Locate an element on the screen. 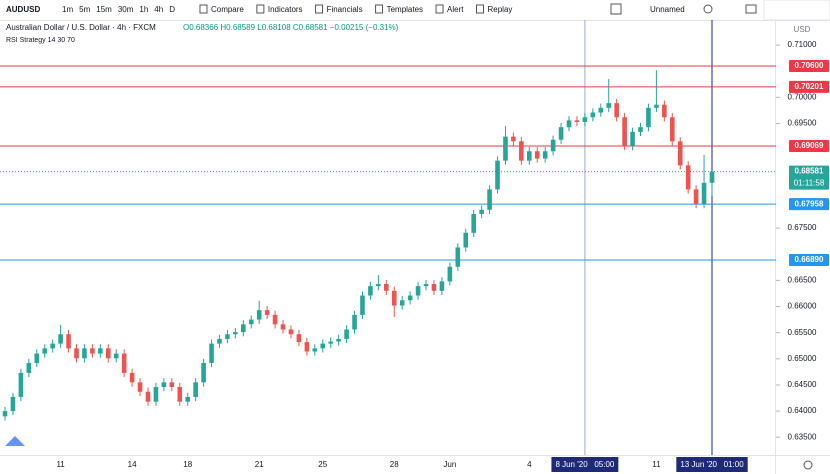 This screenshot has height=474, width=830. price-label: 0.70600 is located at coordinates (809, 65).